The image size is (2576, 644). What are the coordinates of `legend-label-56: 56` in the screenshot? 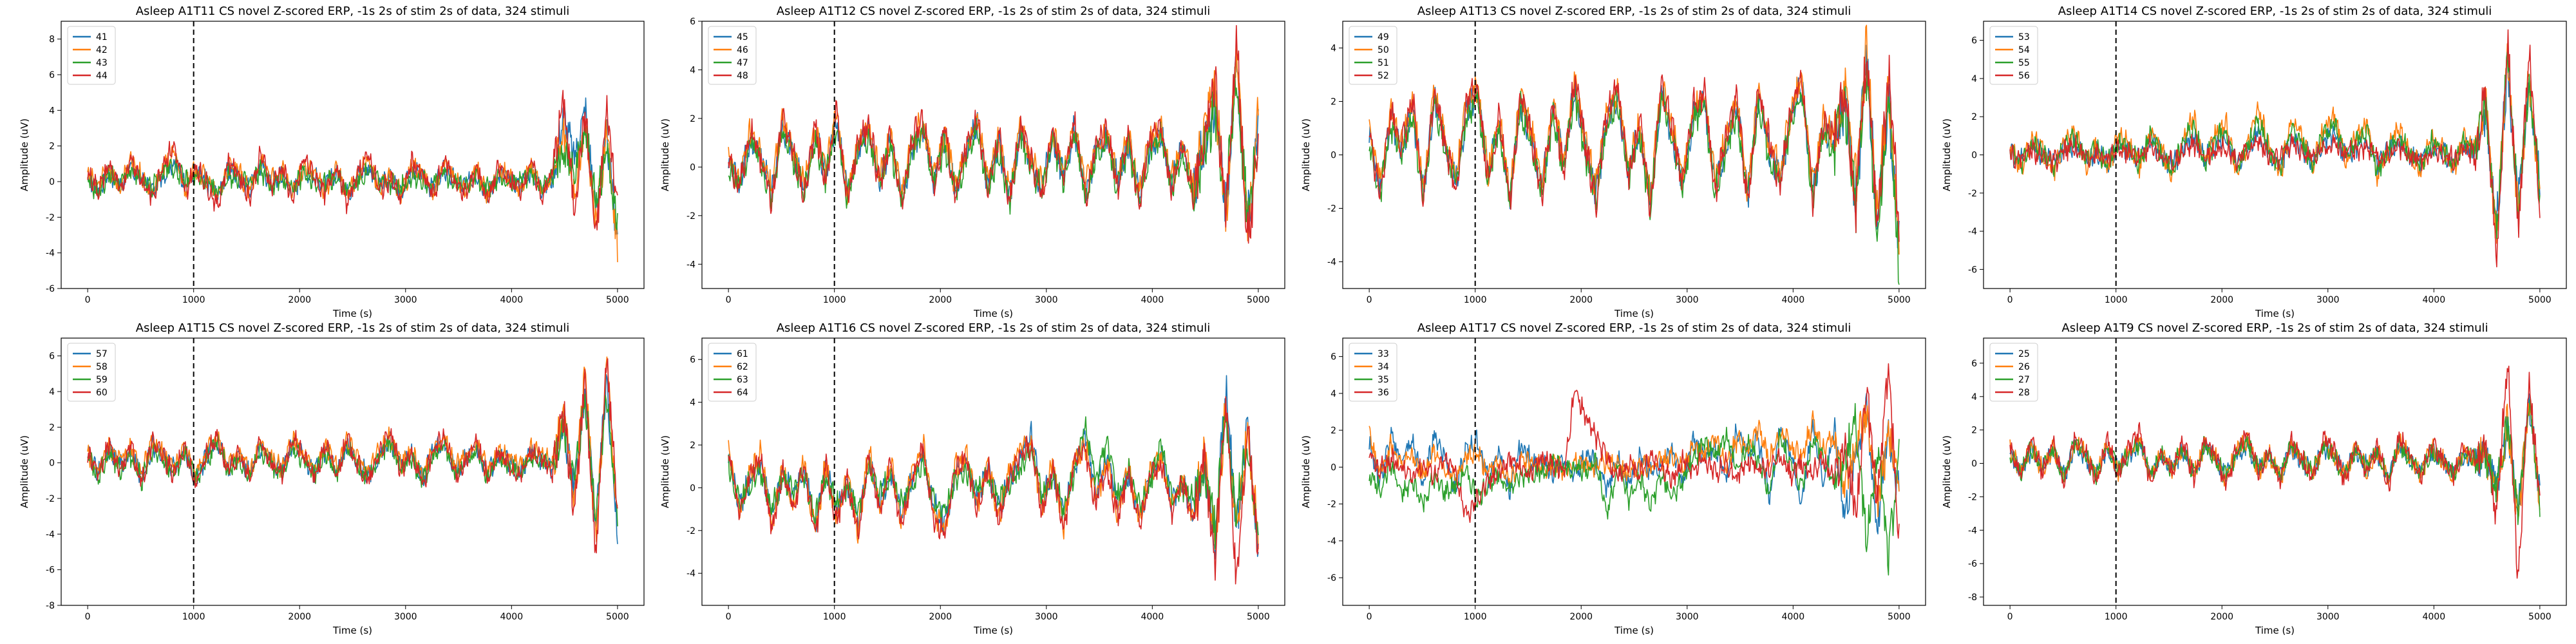 It's located at (2024, 76).